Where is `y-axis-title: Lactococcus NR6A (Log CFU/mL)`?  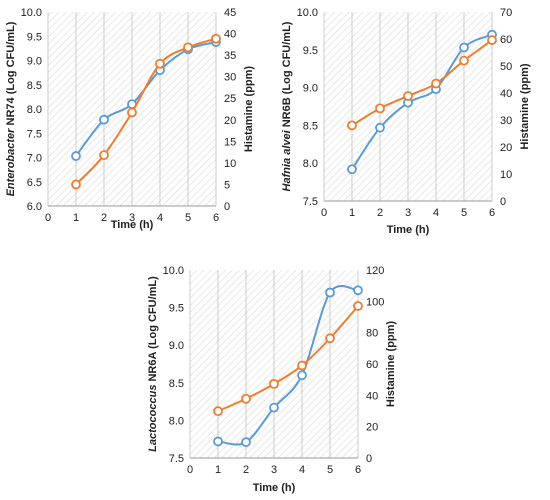 y-axis-title: Lactococcus NR6A (Log CFU/mL) is located at coordinates (153, 364).